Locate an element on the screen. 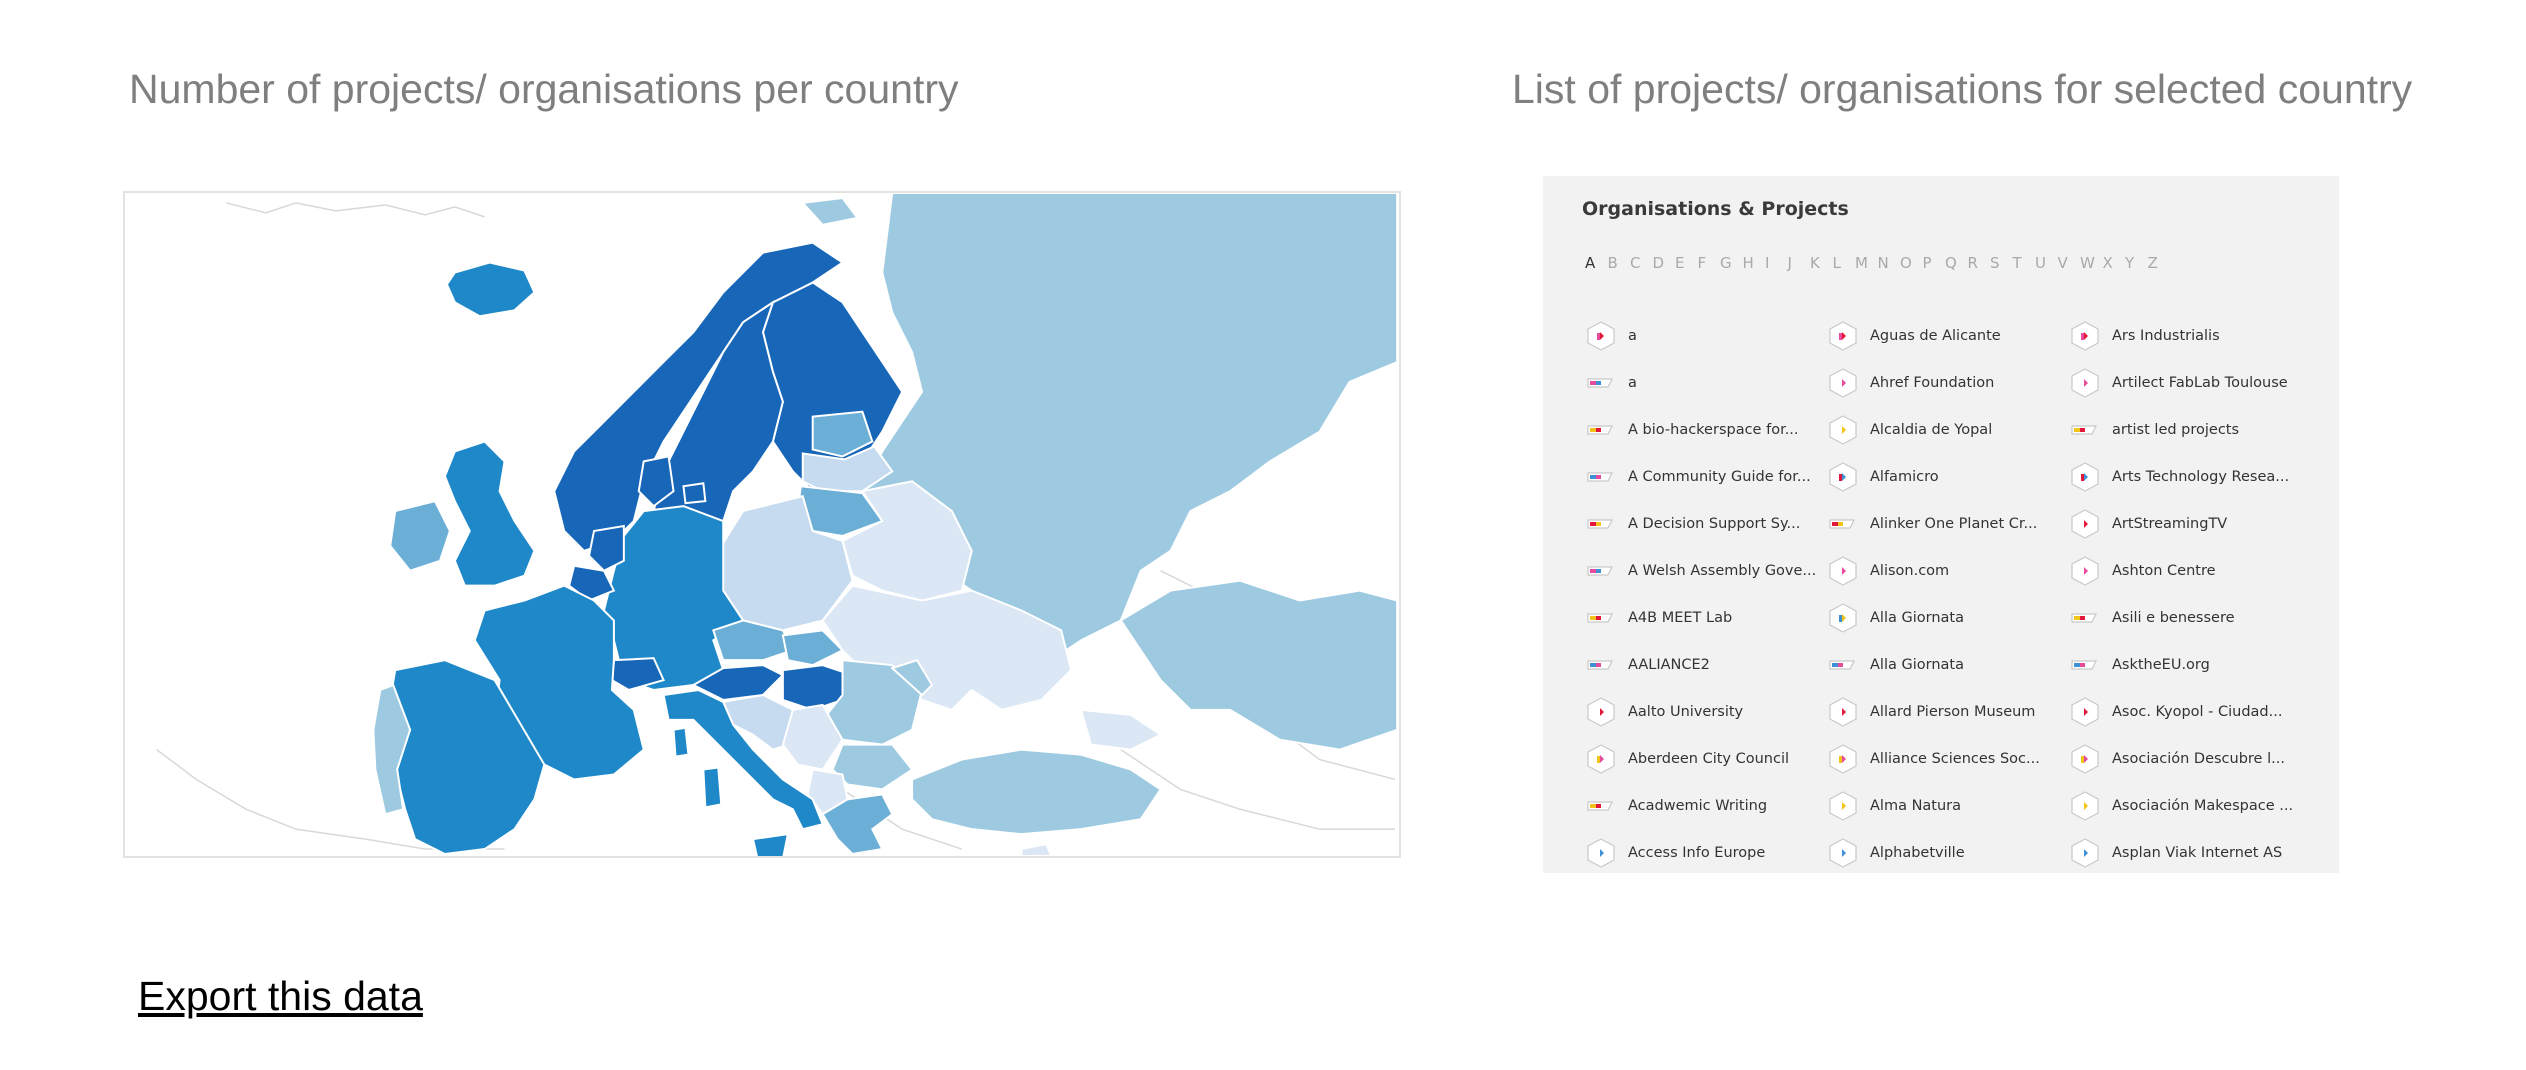 The image size is (2526, 1070). list-item: Aalto University is located at coordinates (1708, 711).